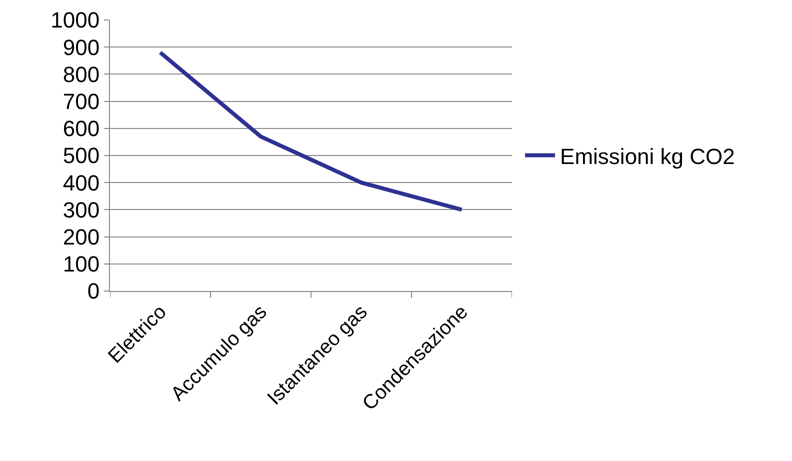 Image resolution: width=792 pixels, height=461 pixels. Describe the element at coordinates (81, 237) in the screenshot. I see `y-tick-label: 200` at that location.